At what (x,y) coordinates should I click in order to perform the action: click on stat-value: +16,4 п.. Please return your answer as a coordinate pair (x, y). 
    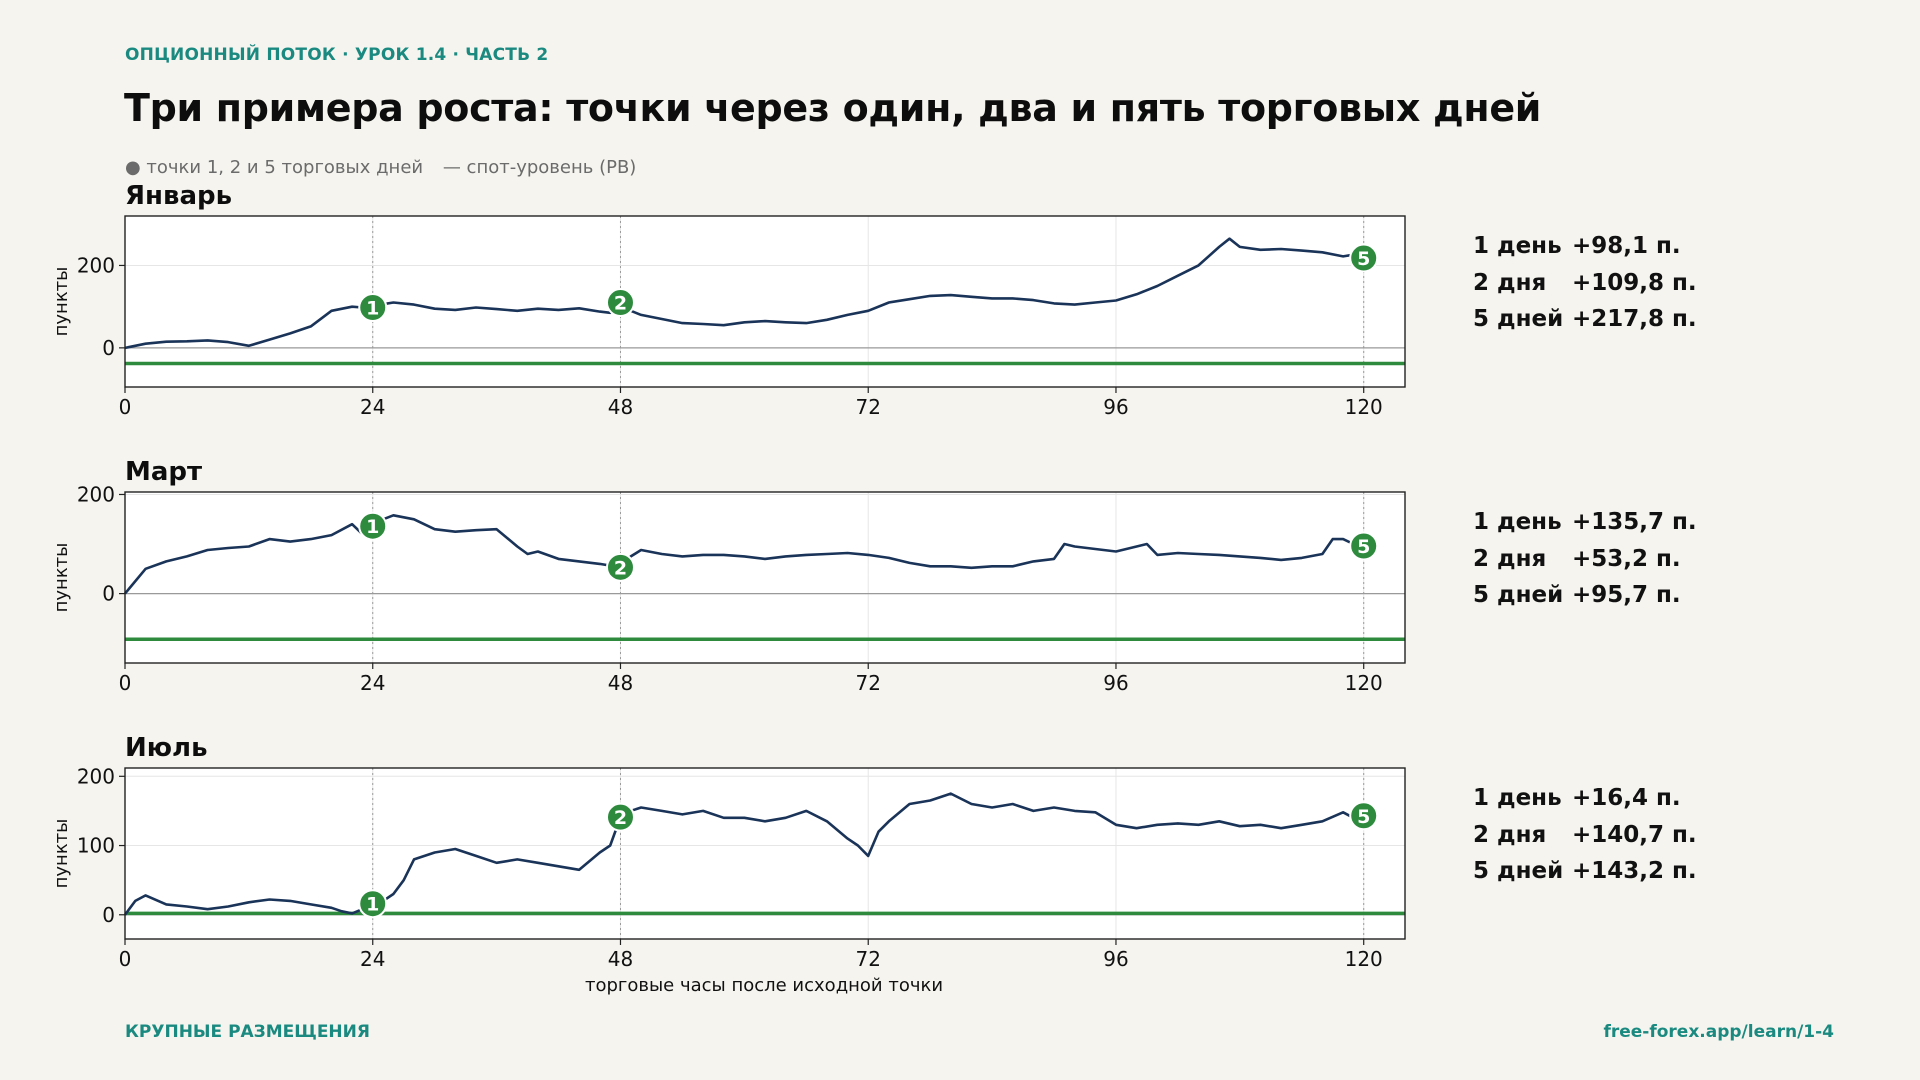
    Looking at the image, I should click on (1626, 798).